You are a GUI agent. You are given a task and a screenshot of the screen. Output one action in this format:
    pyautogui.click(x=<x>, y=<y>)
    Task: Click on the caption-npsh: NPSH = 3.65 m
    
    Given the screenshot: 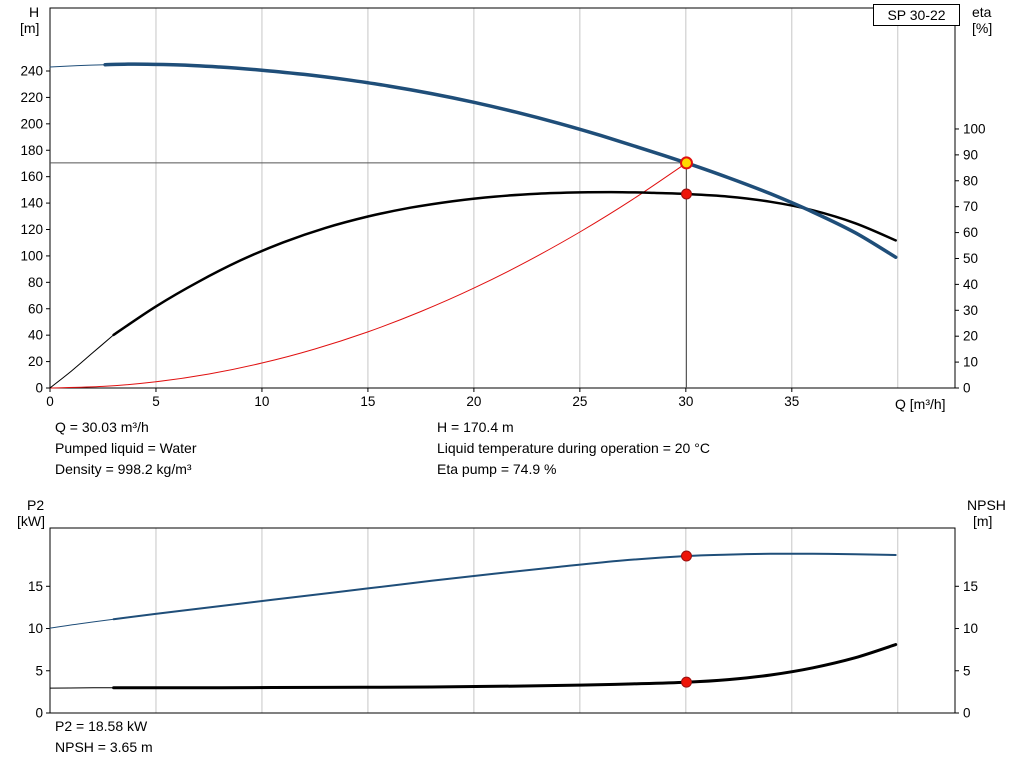 What is the action you would take?
    pyautogui.click(x=104, y=747)
    